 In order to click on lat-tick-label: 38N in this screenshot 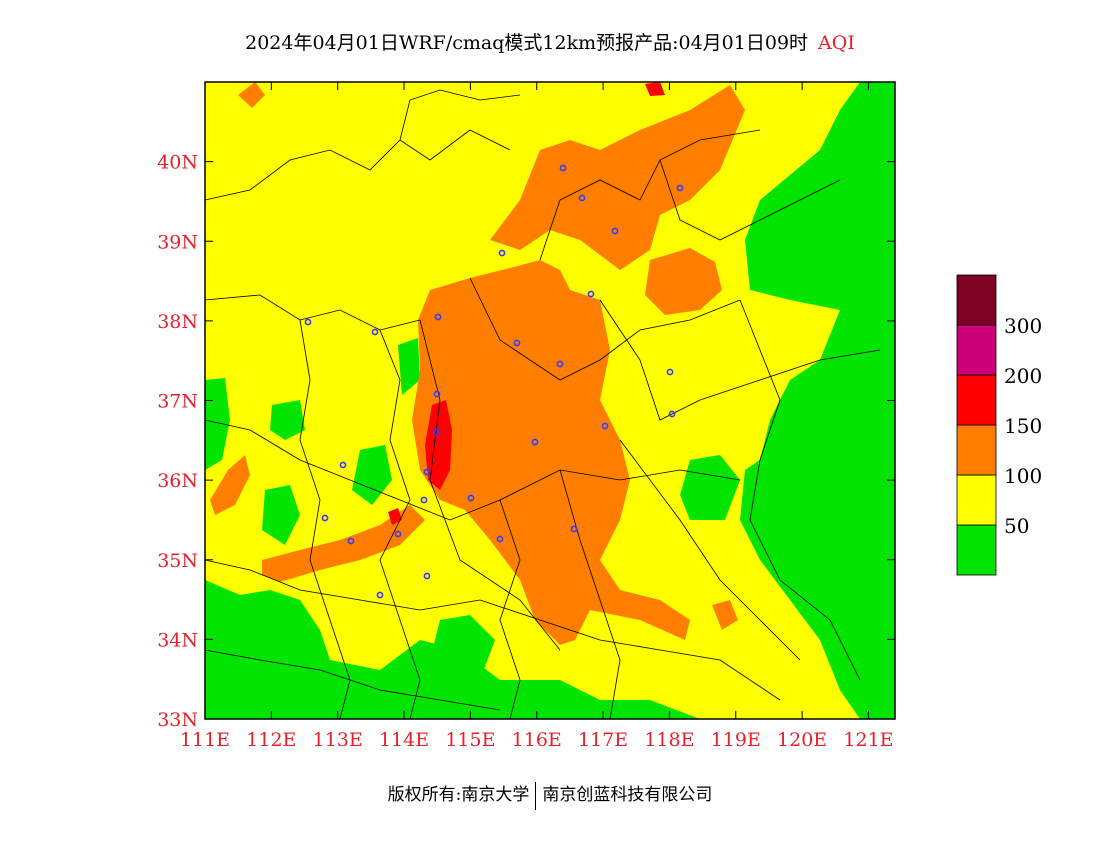, I will do `click(177, 322)`.